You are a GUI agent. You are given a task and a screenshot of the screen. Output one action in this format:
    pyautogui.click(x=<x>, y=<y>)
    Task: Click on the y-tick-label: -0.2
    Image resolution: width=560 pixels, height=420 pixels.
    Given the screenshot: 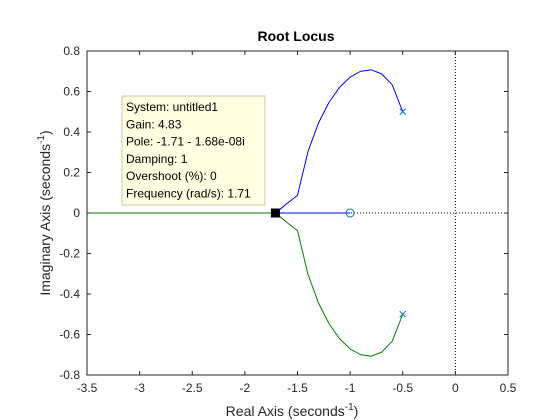 What is the action you would take?
    pyautogui.click(x=69, y=254)
    